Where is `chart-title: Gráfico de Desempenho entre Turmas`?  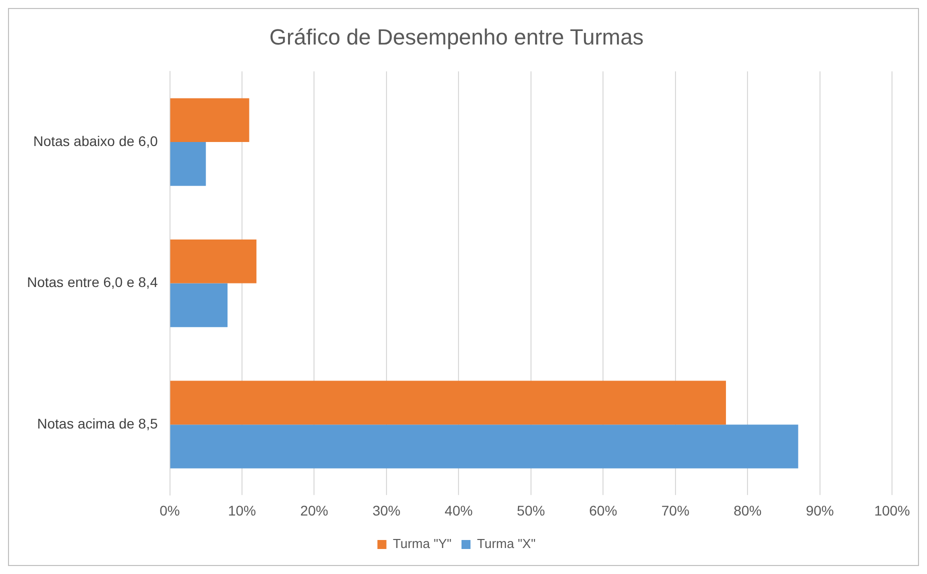
chart-title: Gráfico de Desempenho entre Turmas is located at coordinates (456, 37).